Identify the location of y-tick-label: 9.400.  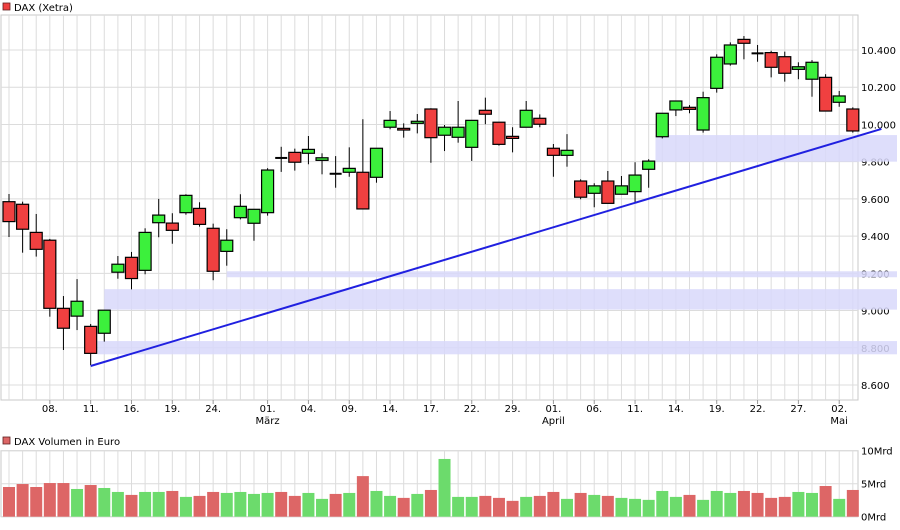
(875, 237).